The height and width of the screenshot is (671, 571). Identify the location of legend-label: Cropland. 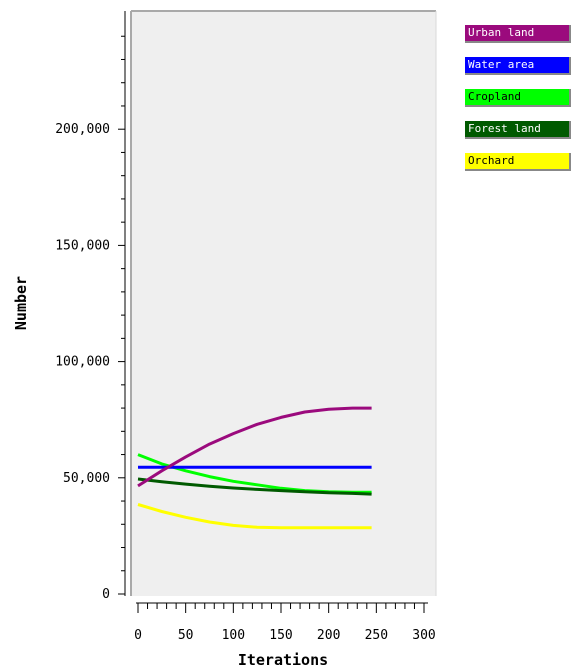
(494, 96).